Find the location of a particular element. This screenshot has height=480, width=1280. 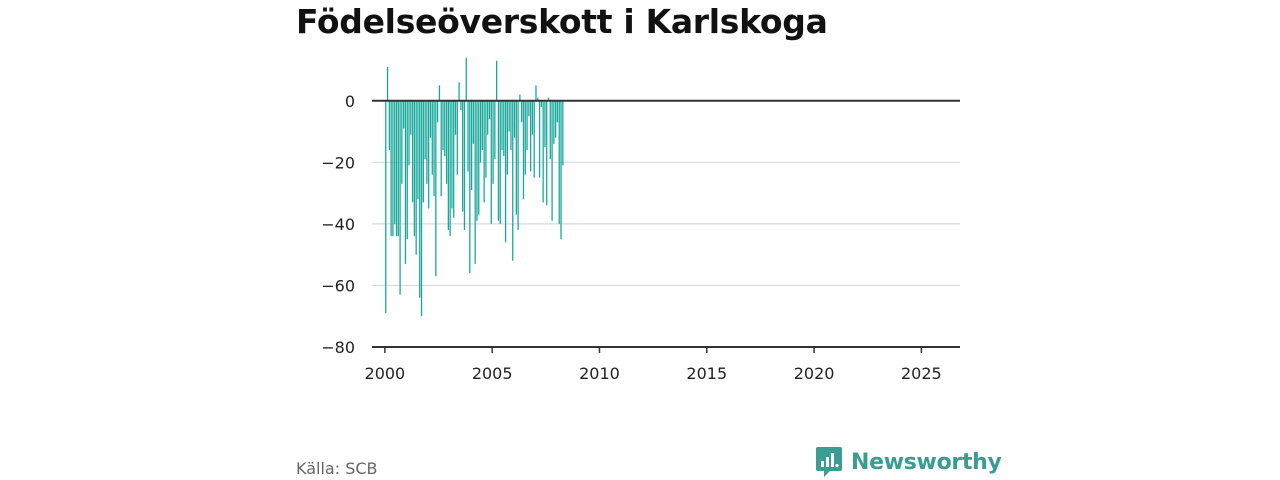

brand-name: Newsworthy is located at coordinates (926, 462).